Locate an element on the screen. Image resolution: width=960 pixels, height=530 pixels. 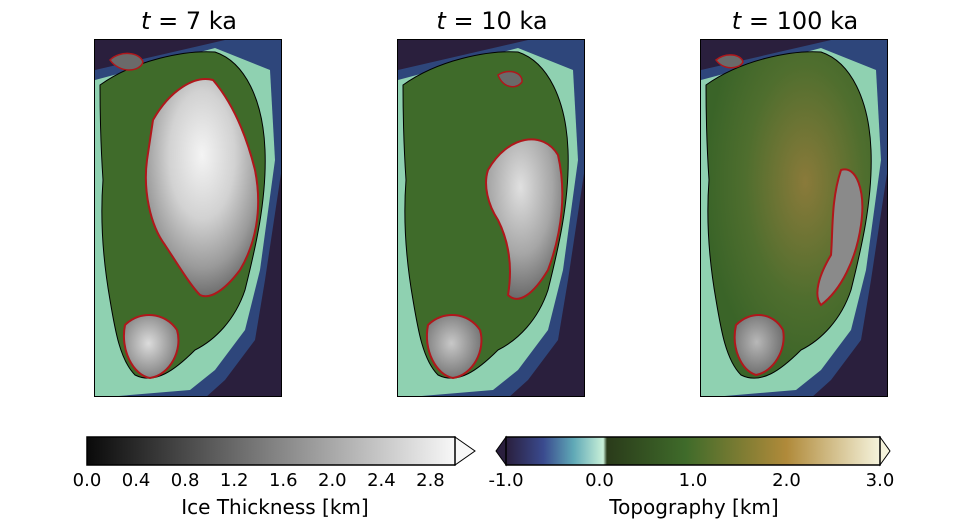
topo-colorbar-fill is located at coordinates (693, 451).